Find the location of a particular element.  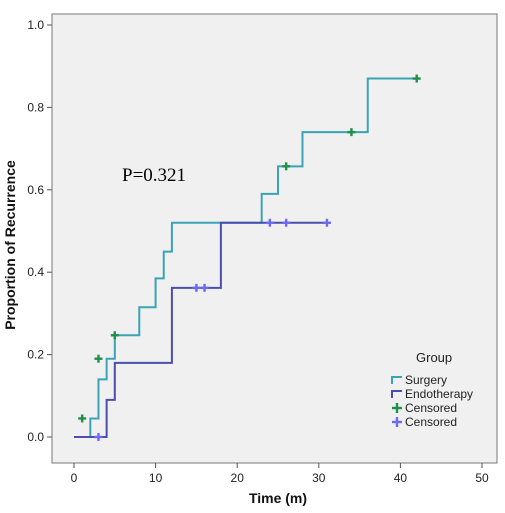

x-axis-title: Time (m) is located at coordinates (278, 498).